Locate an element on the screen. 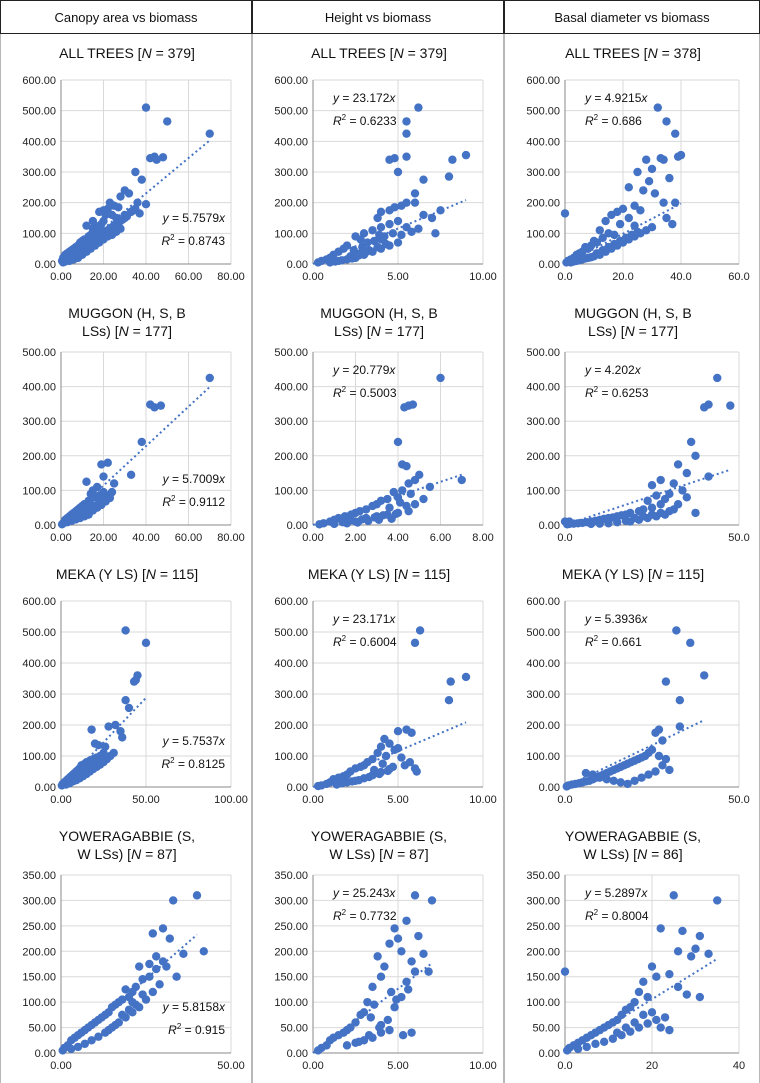  chart-title: MUGGON (H, S, B LSs) [N = 177] is located at coordinates (378, 322).